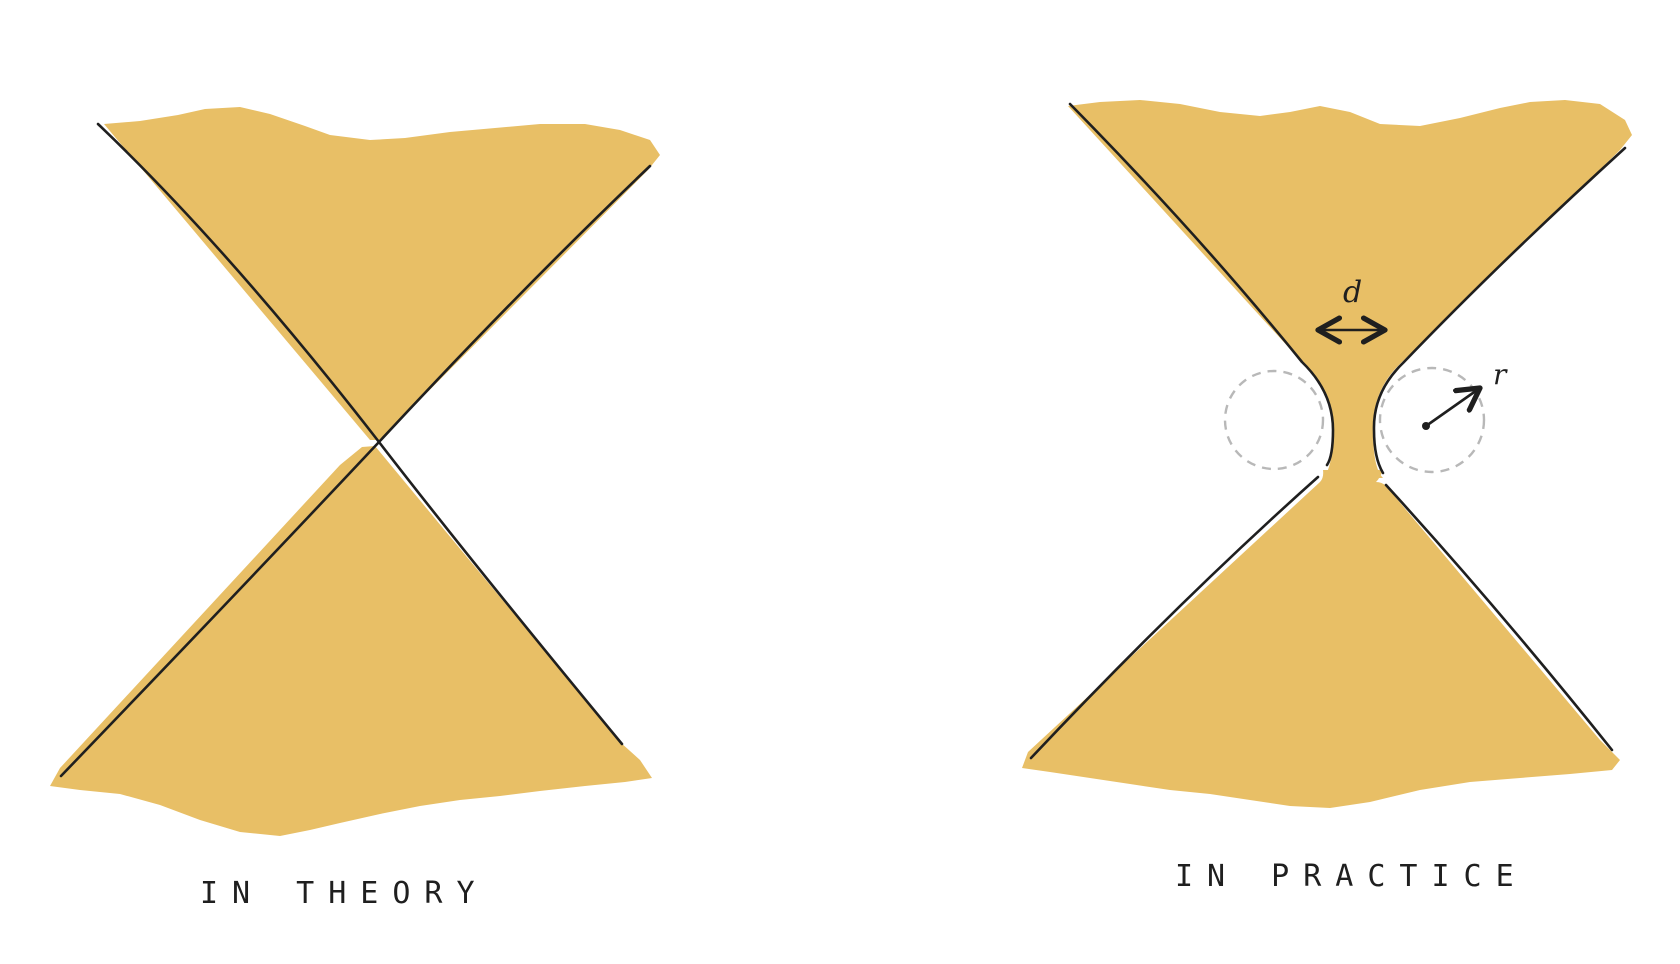 Image resolution: width=1680 pixels, height=964 pixels. I want to click on gap-label: d, so click(1352, 292).